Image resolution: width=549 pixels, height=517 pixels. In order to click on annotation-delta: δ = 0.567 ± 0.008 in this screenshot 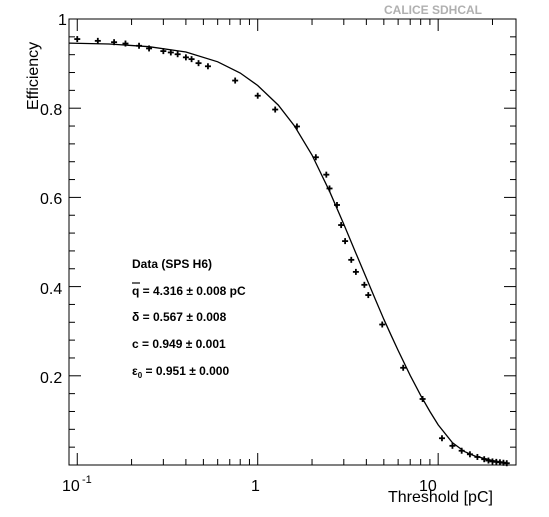, I will do `click(179, 317)`.